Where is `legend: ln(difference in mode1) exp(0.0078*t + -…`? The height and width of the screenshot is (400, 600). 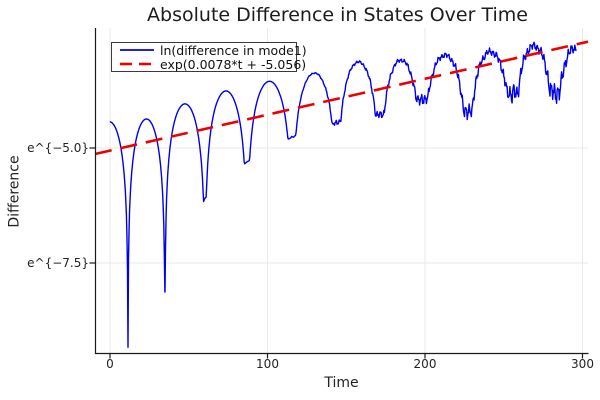
legend: ln(difference in mode1) exp(0.0078*t + -… is located at coordinates (209, 57).